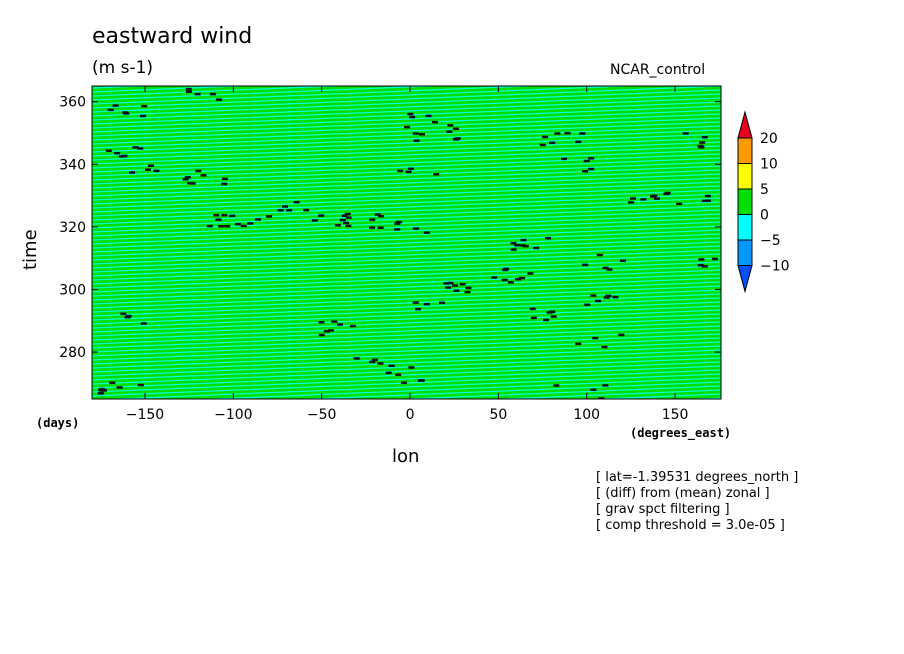  Describe the element at coordinates (145, 415) in the screenshot. I see `x-tick-label: −150` at that location.